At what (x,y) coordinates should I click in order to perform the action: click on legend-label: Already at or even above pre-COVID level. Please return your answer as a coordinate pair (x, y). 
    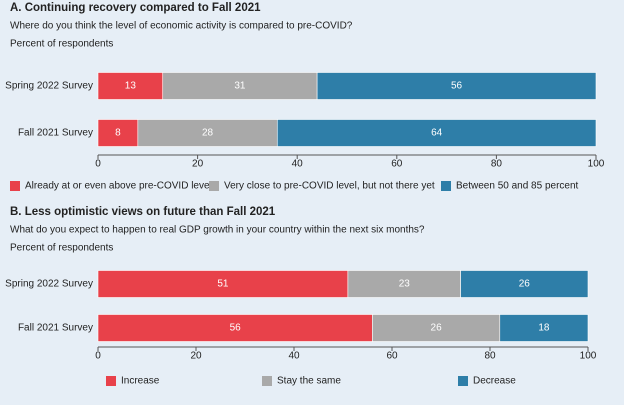
    Looking at the image, I should click on (118, 186).